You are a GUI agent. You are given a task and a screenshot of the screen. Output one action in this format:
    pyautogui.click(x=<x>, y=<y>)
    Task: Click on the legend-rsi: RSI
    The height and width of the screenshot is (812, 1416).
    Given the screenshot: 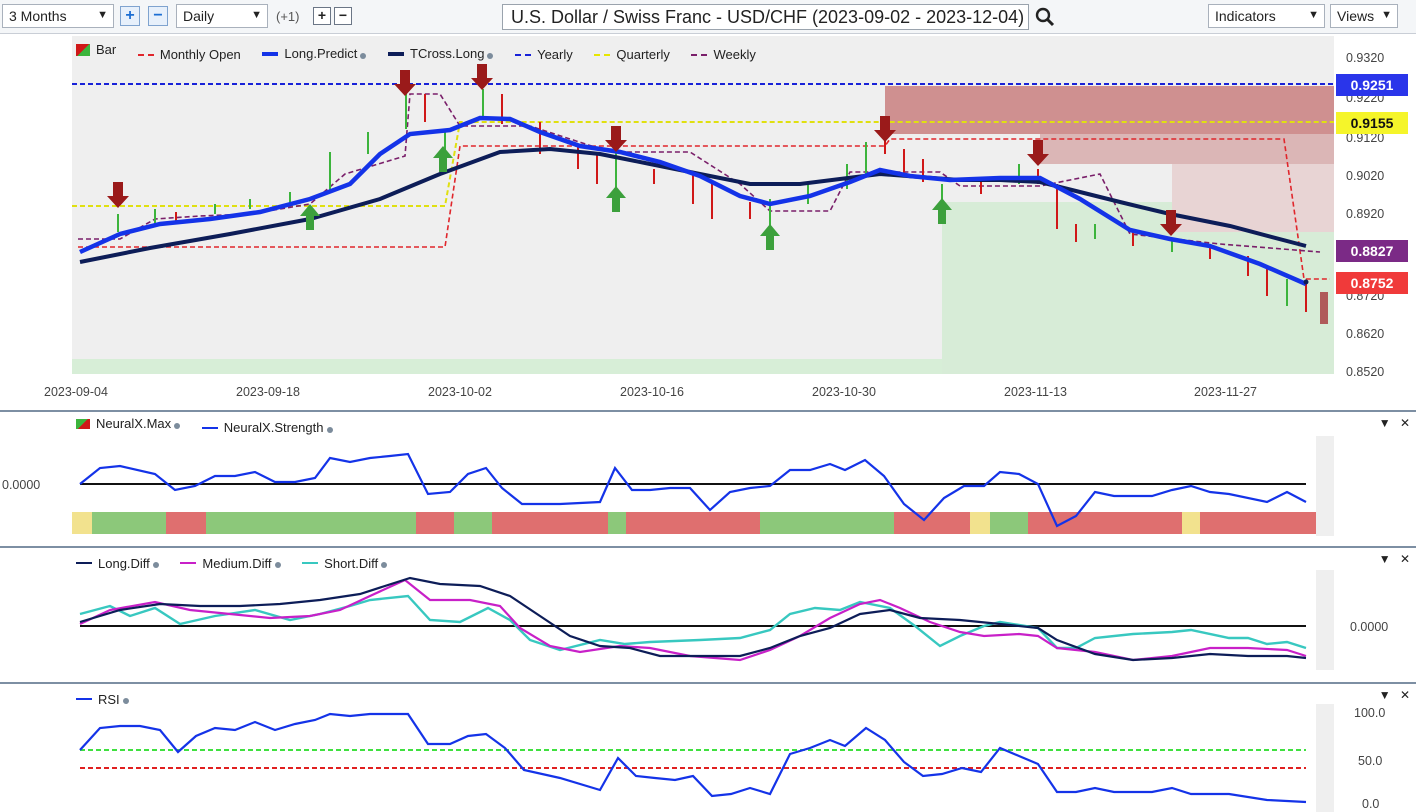 What is the action you would take?
    pyautogui.click(x=102, y=699)
    